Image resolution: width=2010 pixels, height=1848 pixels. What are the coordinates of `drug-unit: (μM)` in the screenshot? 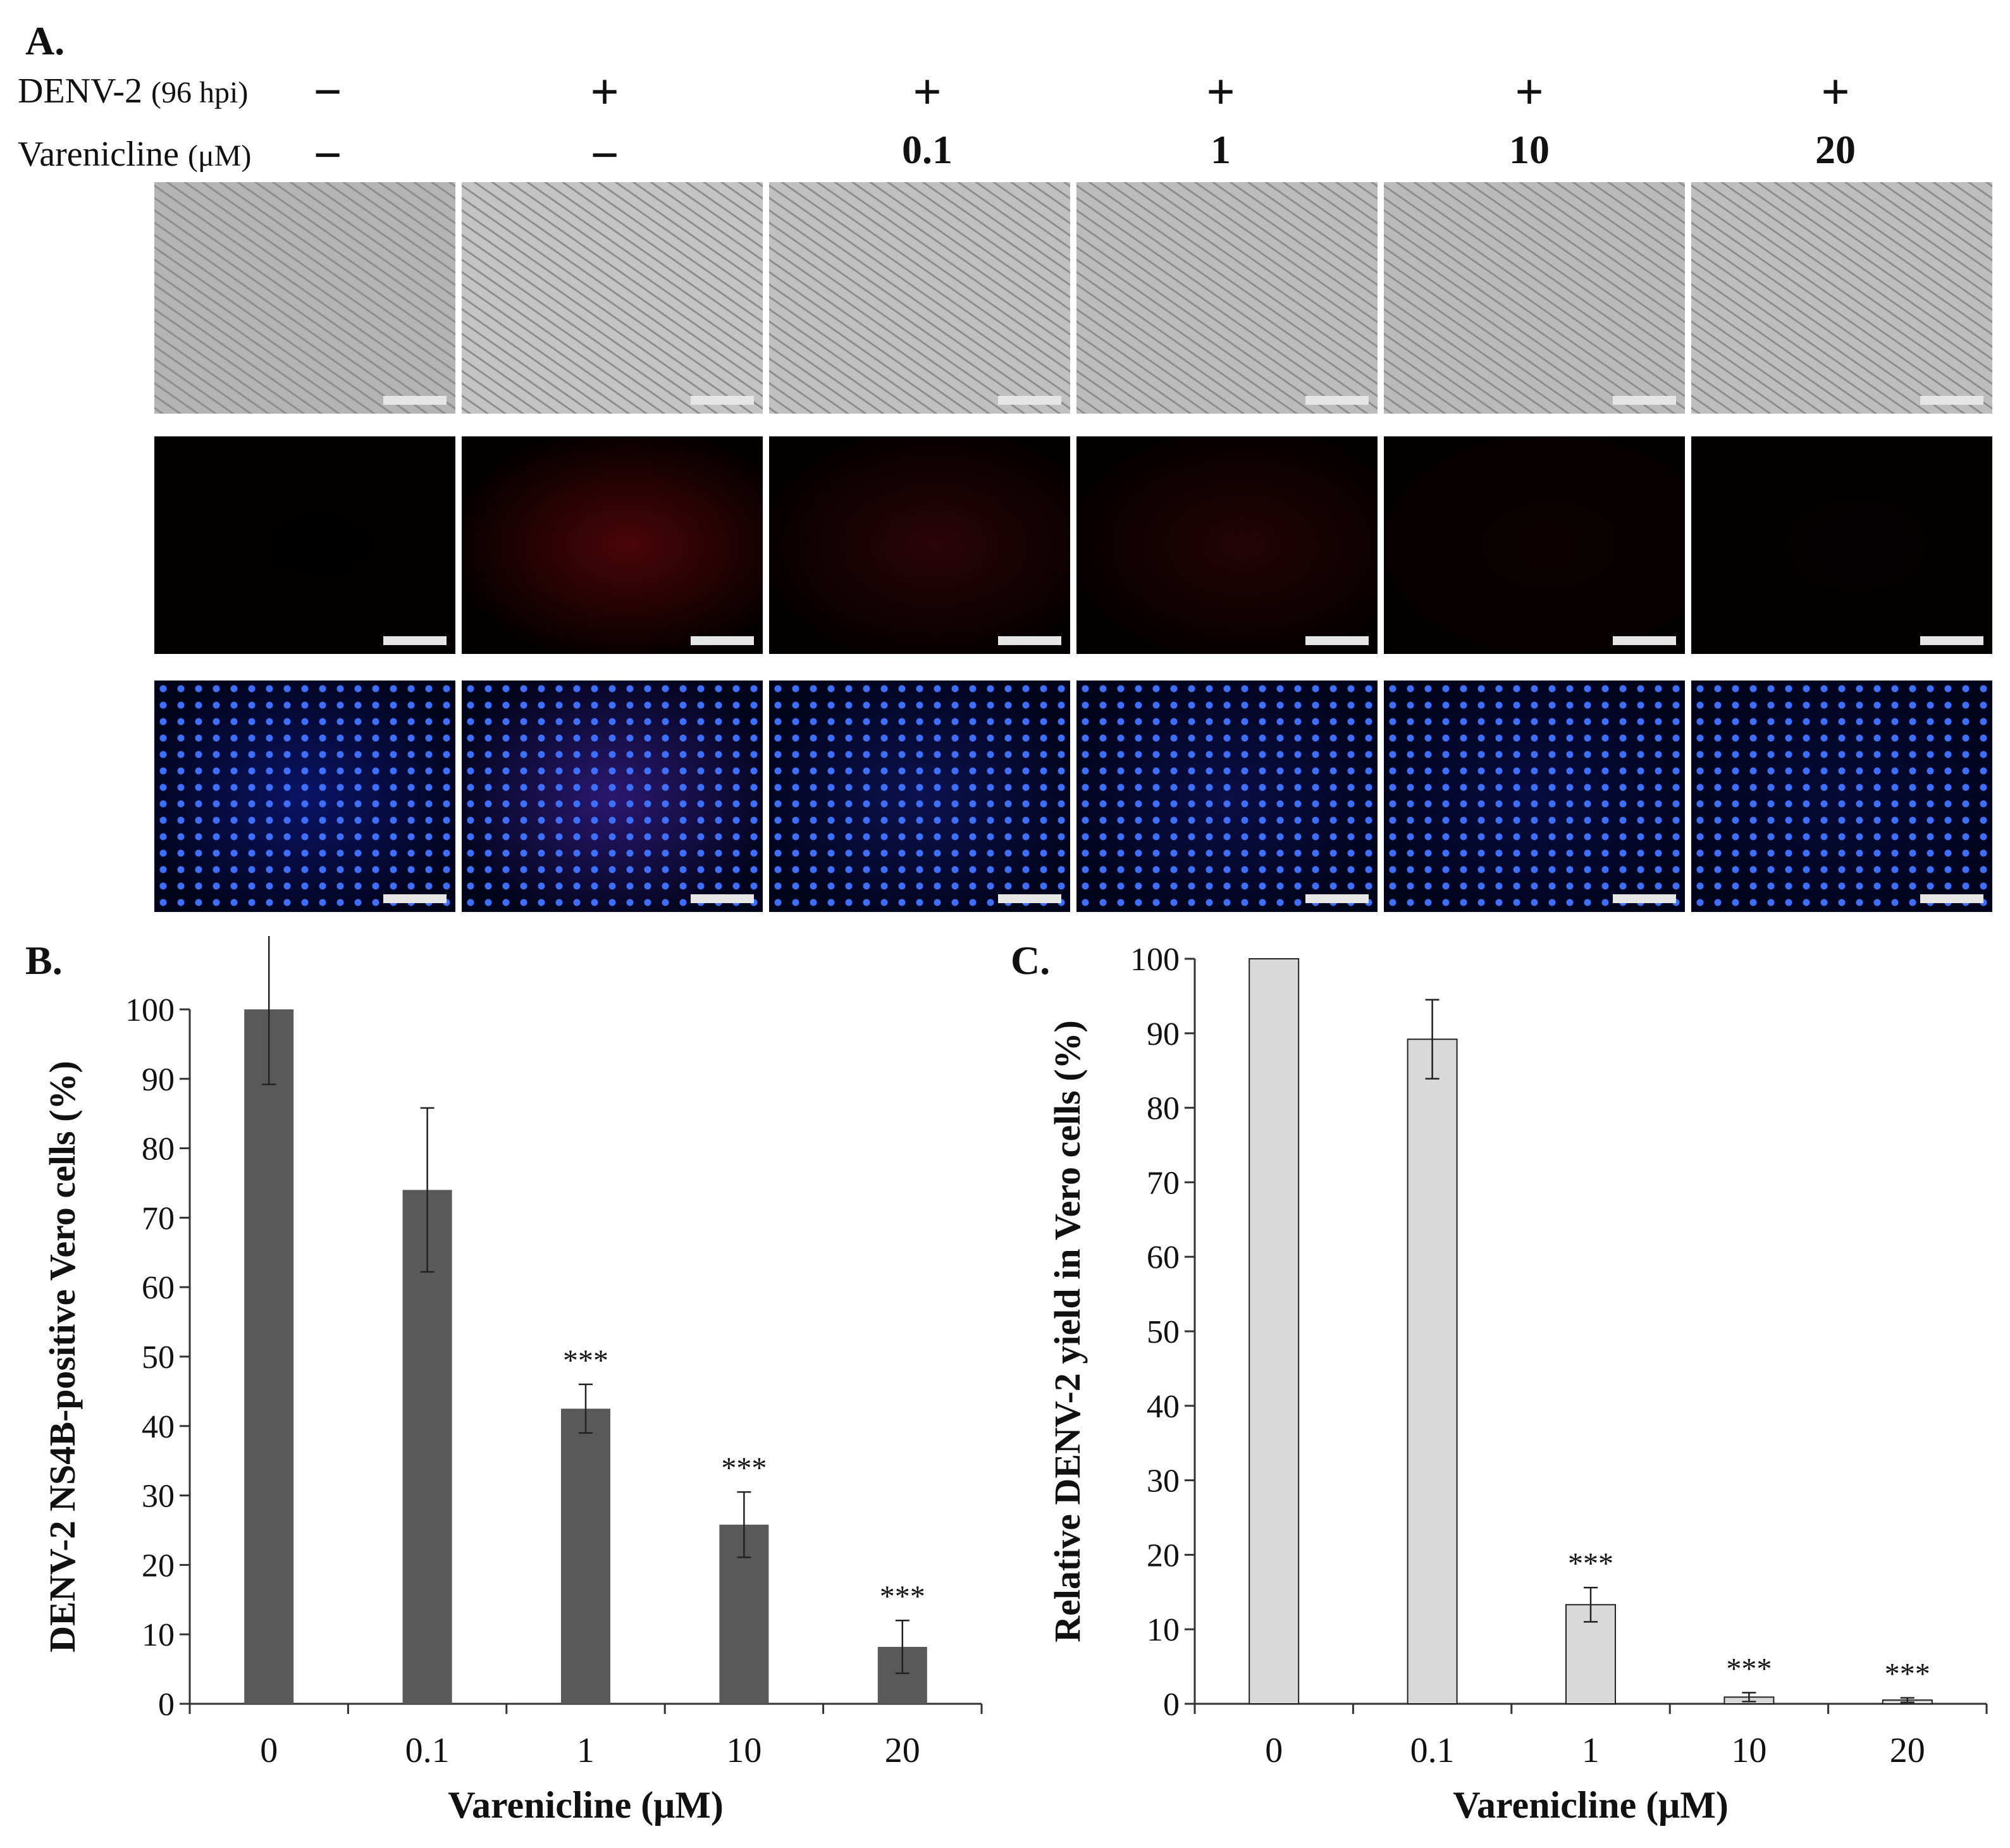 It's located at (219, 156).